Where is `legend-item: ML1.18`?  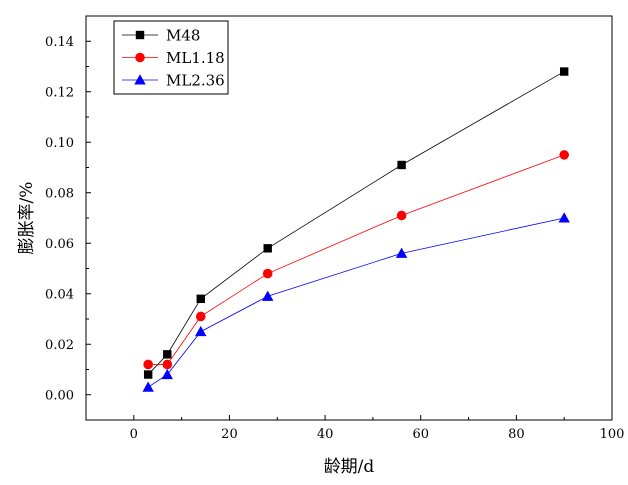
legend-item: ML1.18 is located at coordinates (173, 58).